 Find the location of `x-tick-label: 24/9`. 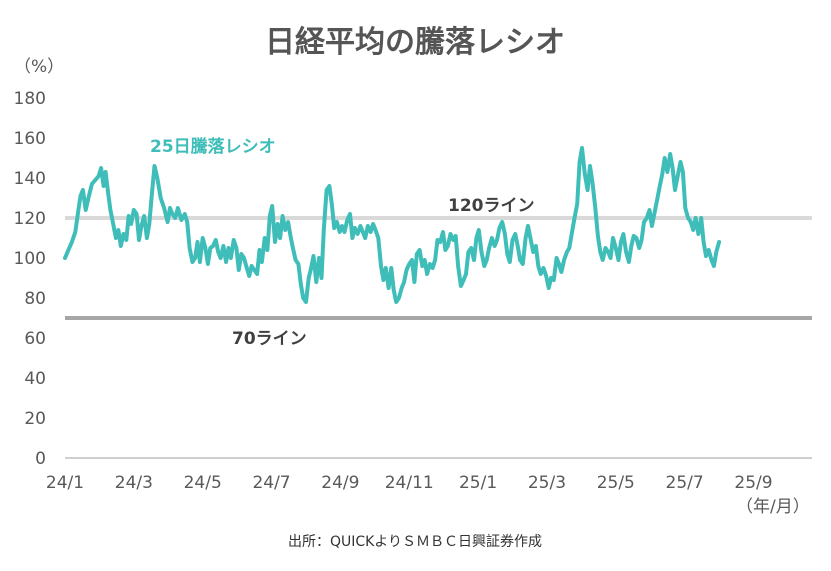

x-tick-label: 24/9 is located at coordinates (340, 483).